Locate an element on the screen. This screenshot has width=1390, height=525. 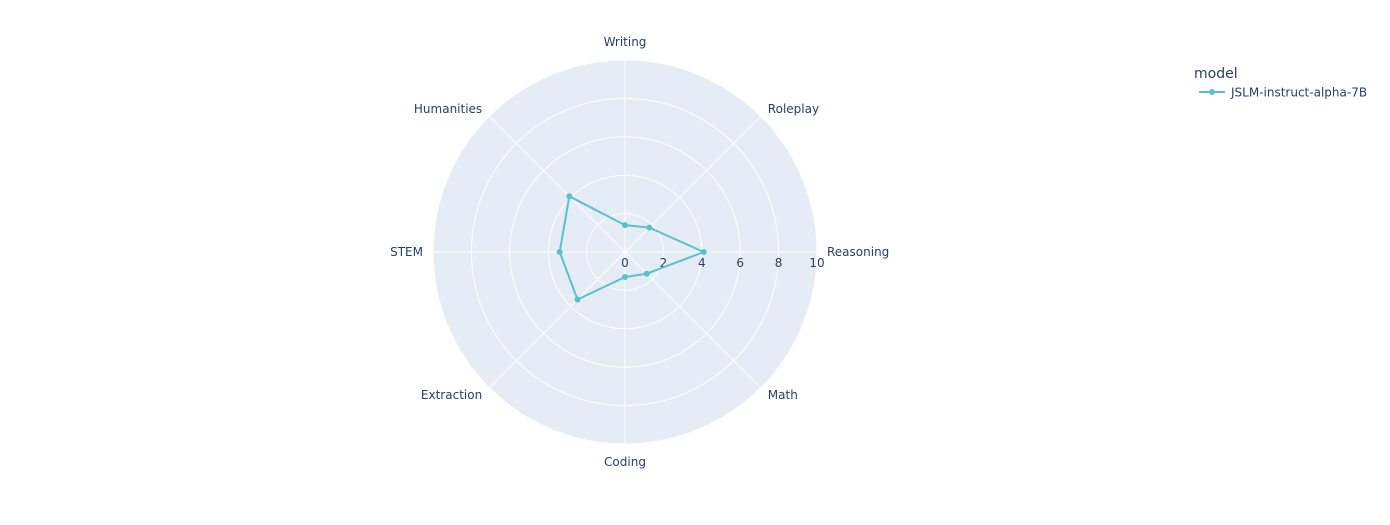
data-point-extraction is located at coordinates (577, 299).